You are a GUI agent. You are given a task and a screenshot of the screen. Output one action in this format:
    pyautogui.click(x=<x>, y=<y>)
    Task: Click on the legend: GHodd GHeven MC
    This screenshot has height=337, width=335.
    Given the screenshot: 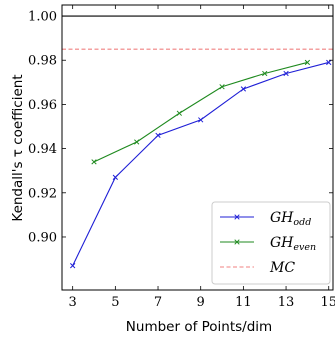 What is the action you would take?
    pyautogui.click(x=271, y=243)
    